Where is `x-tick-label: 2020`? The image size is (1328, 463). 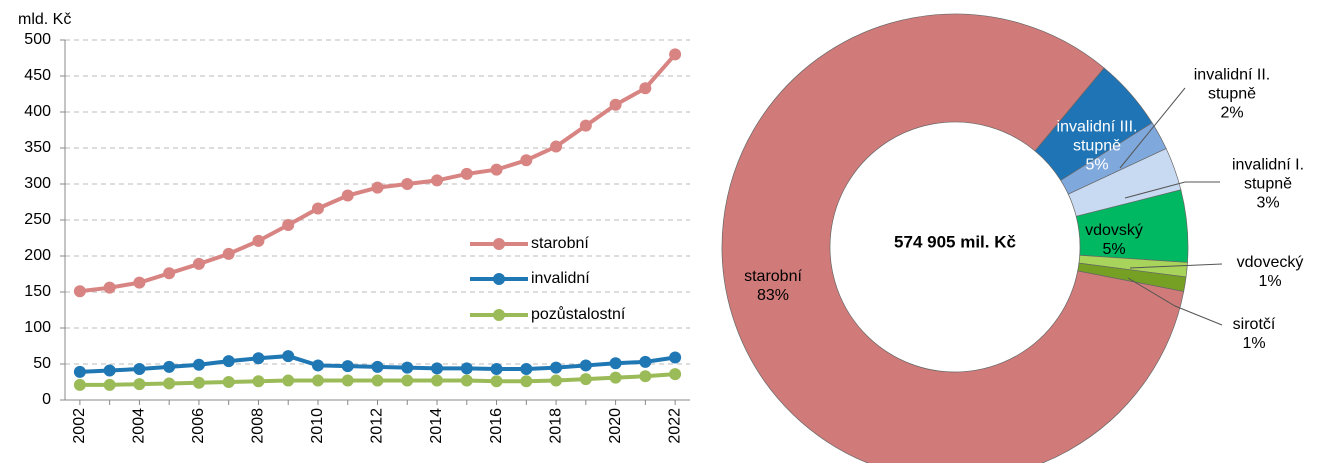
x-tick-label: 2020 is located at coordinates (615, 426).